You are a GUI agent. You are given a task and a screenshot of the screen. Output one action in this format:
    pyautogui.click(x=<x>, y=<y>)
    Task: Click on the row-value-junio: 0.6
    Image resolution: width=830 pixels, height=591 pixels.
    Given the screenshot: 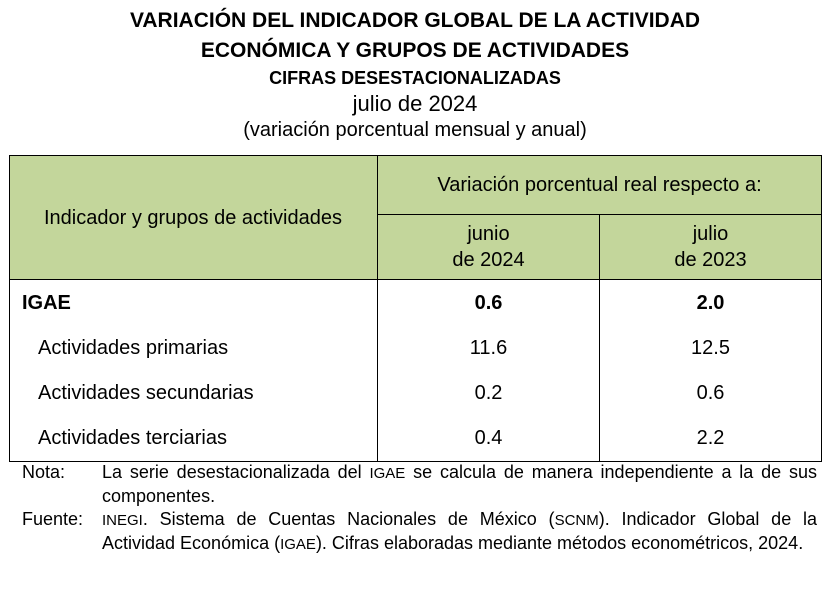 What is the action you would take?
    pyautogui.click(x=488, y=302)
    